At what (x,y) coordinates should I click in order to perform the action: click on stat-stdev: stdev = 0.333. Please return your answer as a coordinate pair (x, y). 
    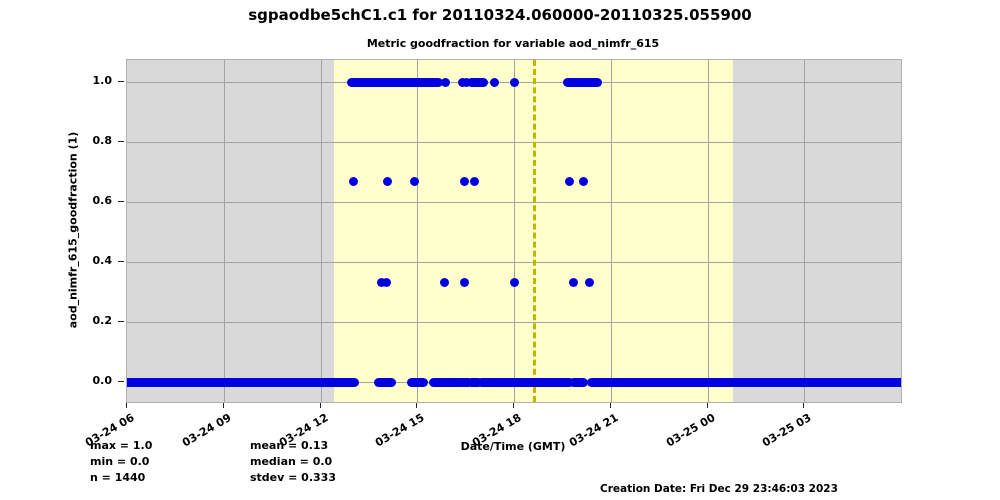
    Looking at the image, I should click on (293, 477).